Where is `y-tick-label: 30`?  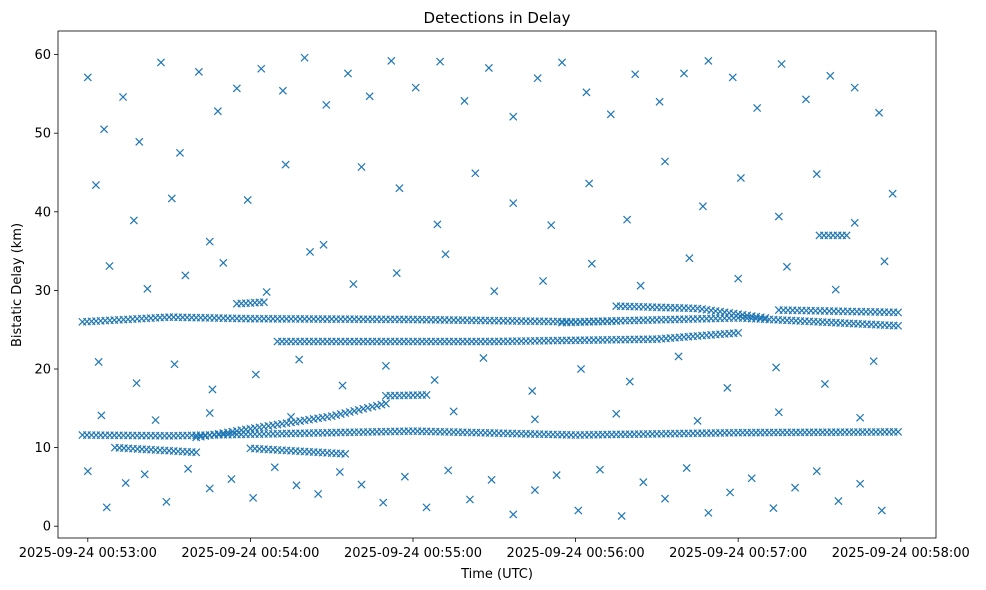
y-tick-label: 30 is located at coordinates (42, 291).